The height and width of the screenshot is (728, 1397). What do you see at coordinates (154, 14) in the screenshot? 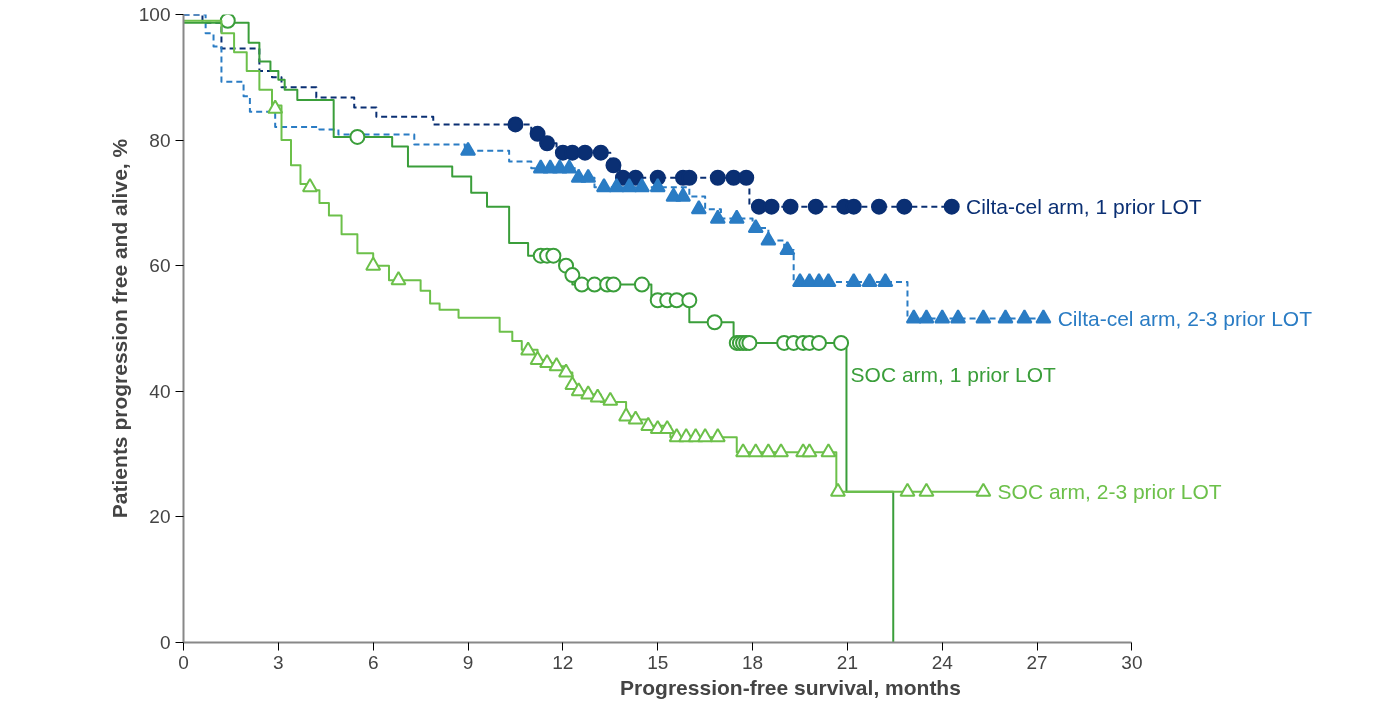
I see `y-tick-label: 100` at bounding box center [154, 14].